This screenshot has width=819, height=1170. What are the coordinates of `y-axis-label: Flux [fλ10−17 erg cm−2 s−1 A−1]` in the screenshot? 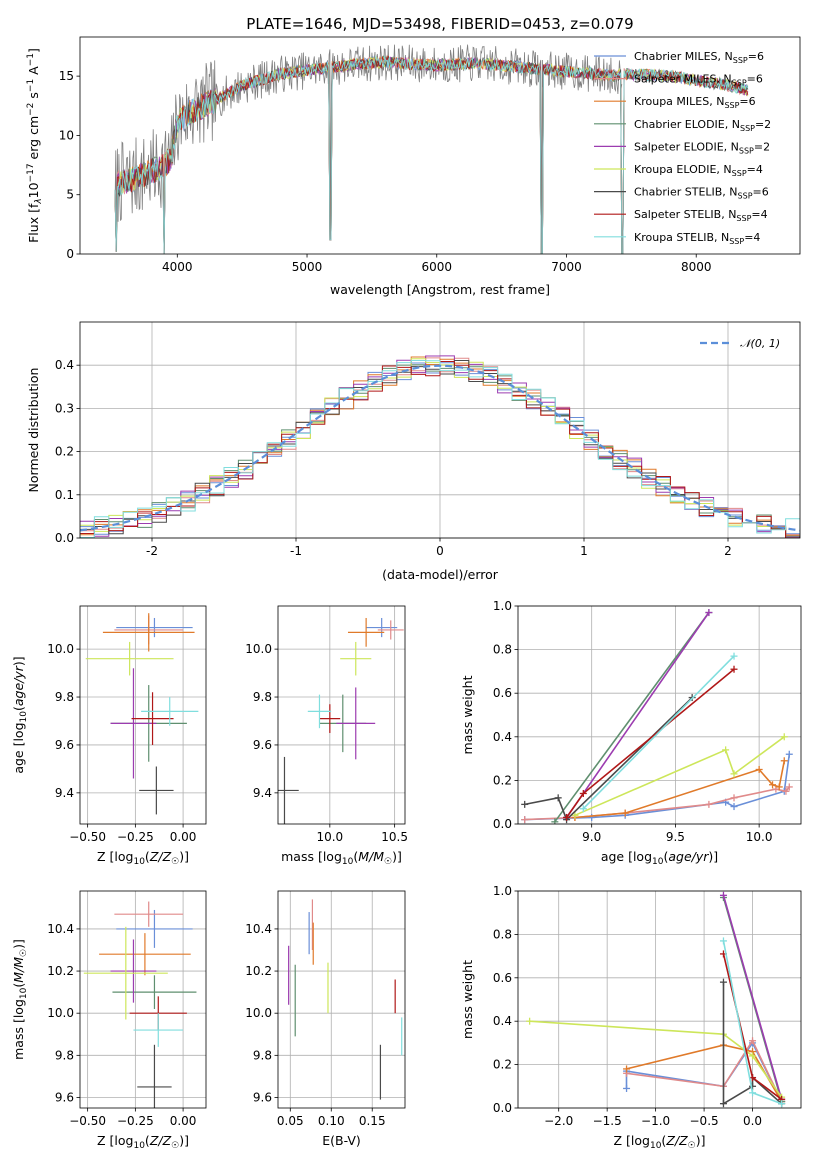 It's located at (35, 145).